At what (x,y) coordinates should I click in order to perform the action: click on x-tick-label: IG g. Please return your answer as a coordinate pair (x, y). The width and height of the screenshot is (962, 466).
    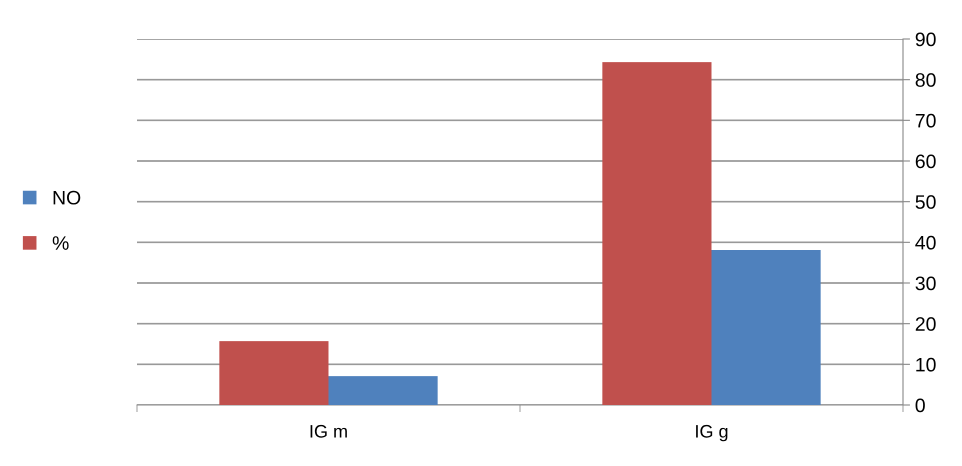
    Looking at the image, I should click on (712, 433).